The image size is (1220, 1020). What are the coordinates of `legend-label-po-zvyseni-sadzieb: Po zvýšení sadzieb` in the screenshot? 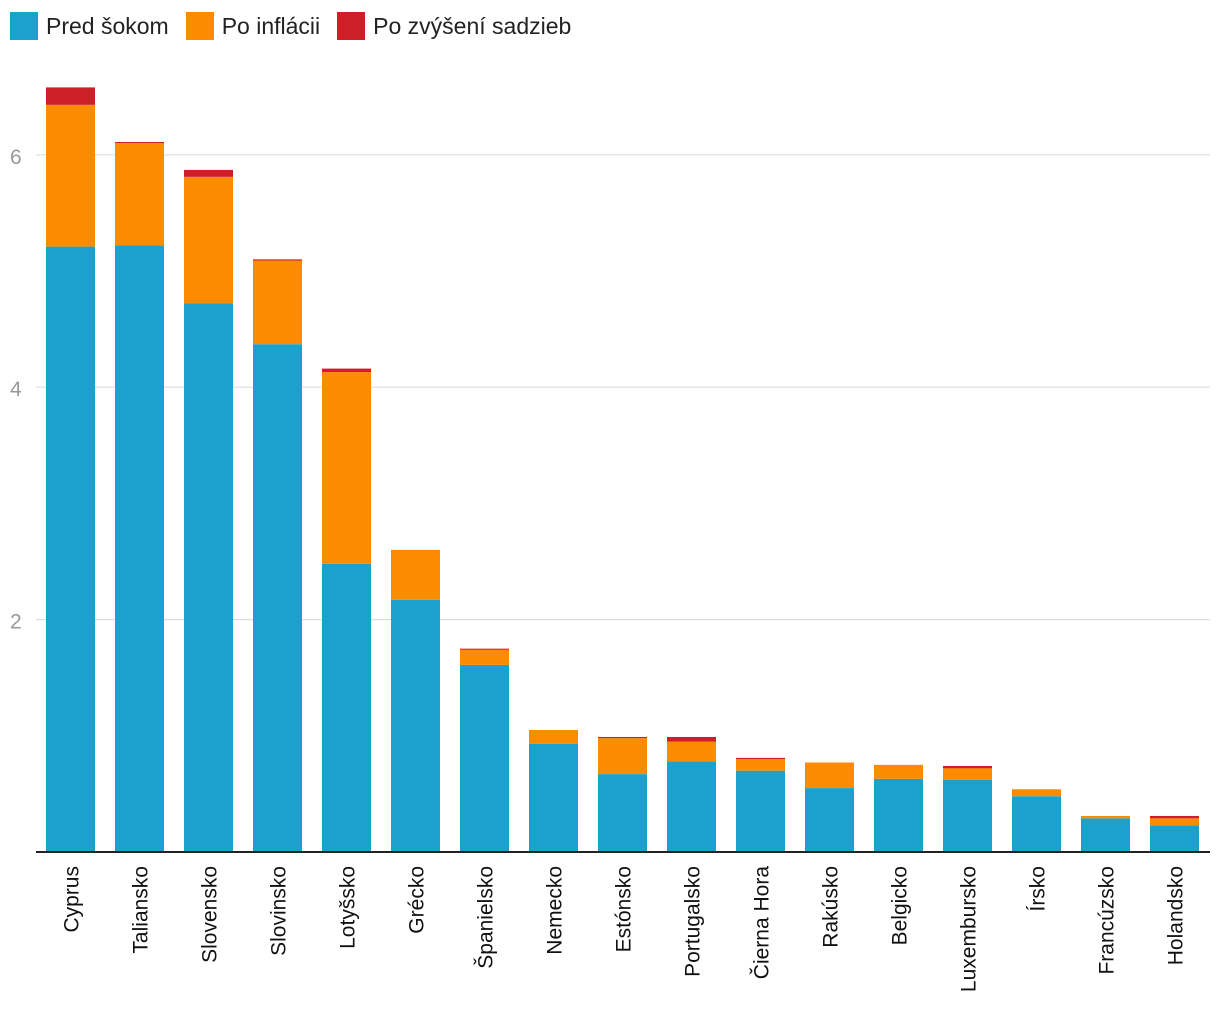 It's located at (472, 26).